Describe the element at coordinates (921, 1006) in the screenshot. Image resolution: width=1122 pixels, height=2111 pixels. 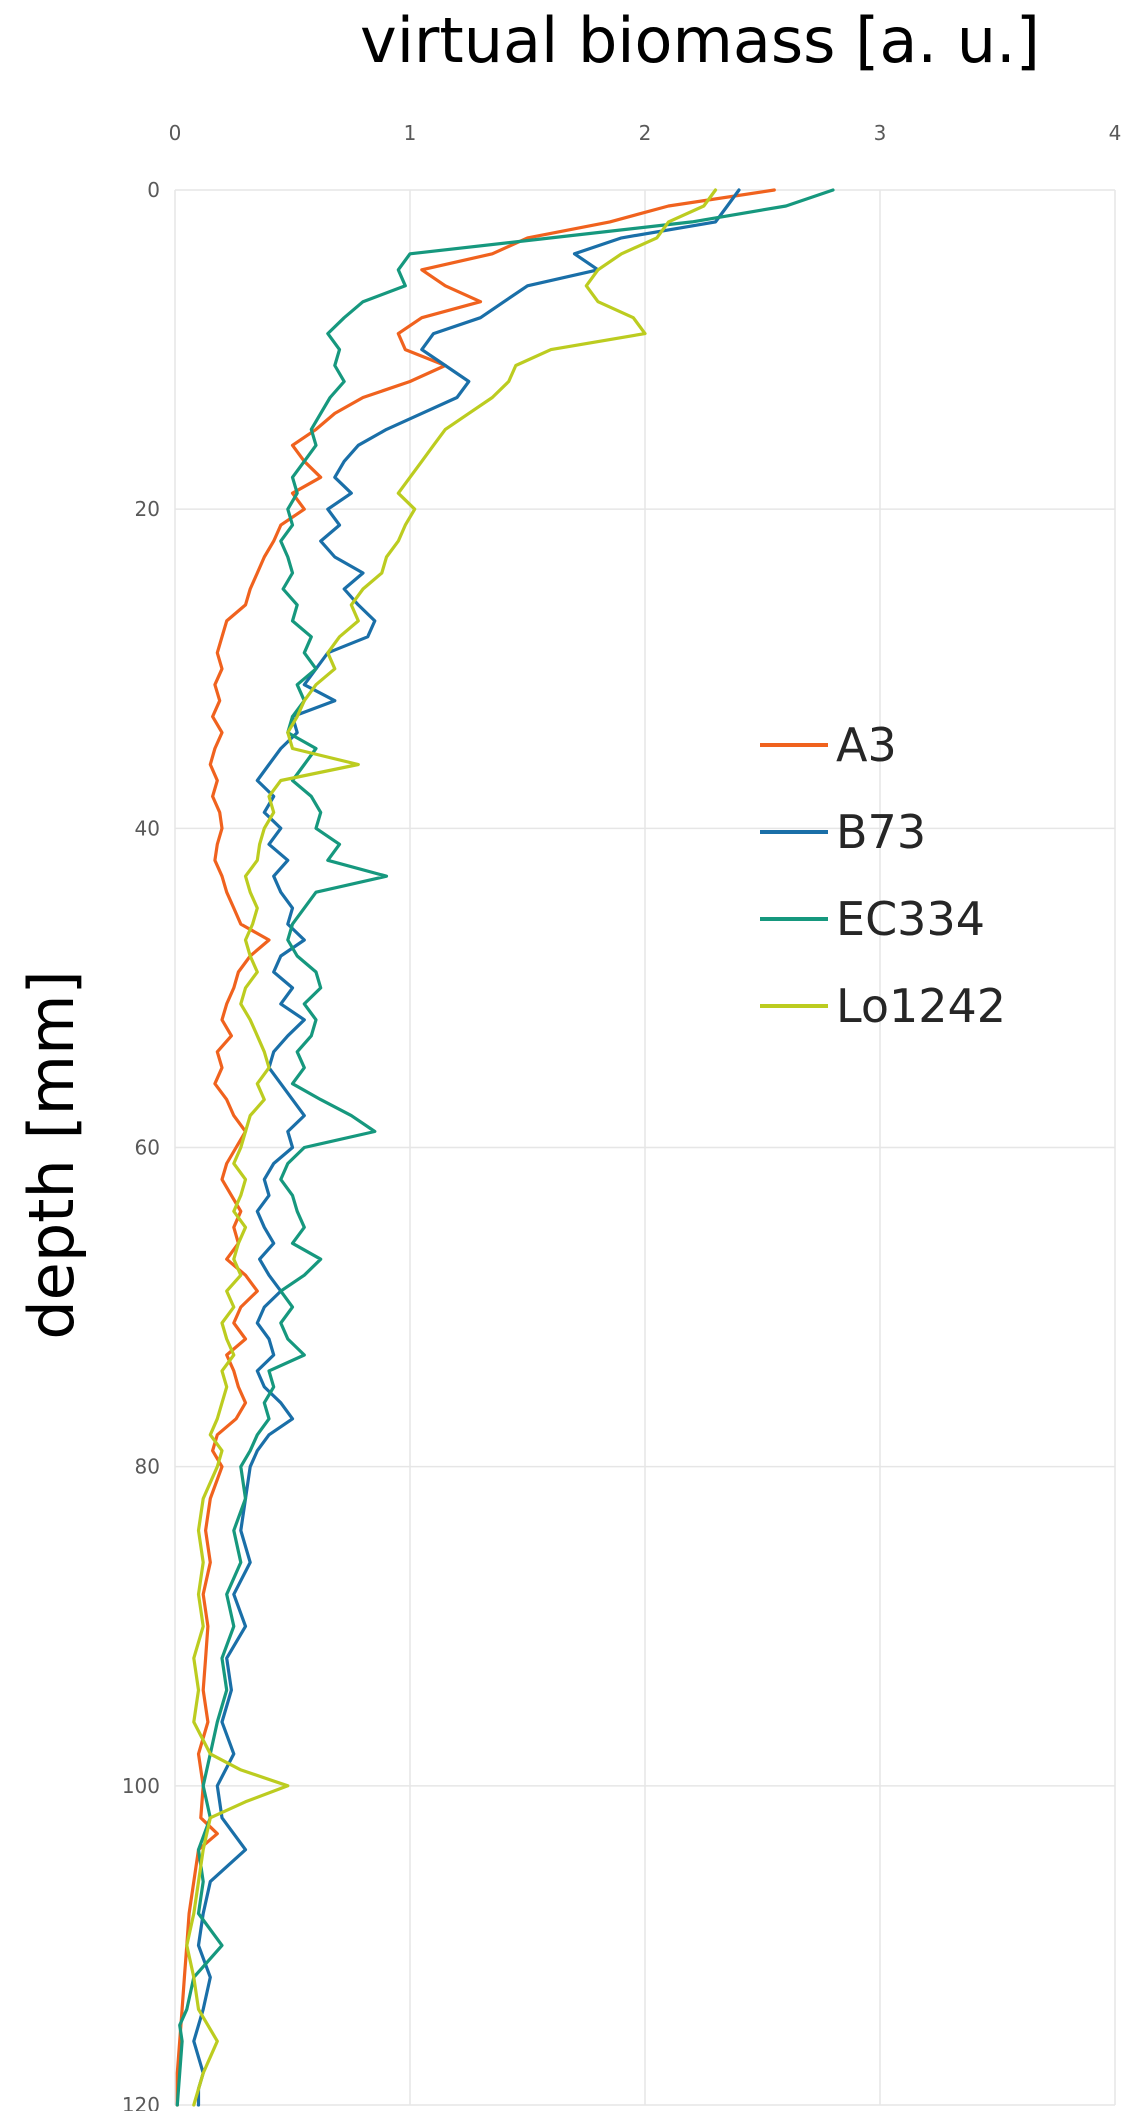
I see `legend-label-lo1242: Lo1242` at that location.